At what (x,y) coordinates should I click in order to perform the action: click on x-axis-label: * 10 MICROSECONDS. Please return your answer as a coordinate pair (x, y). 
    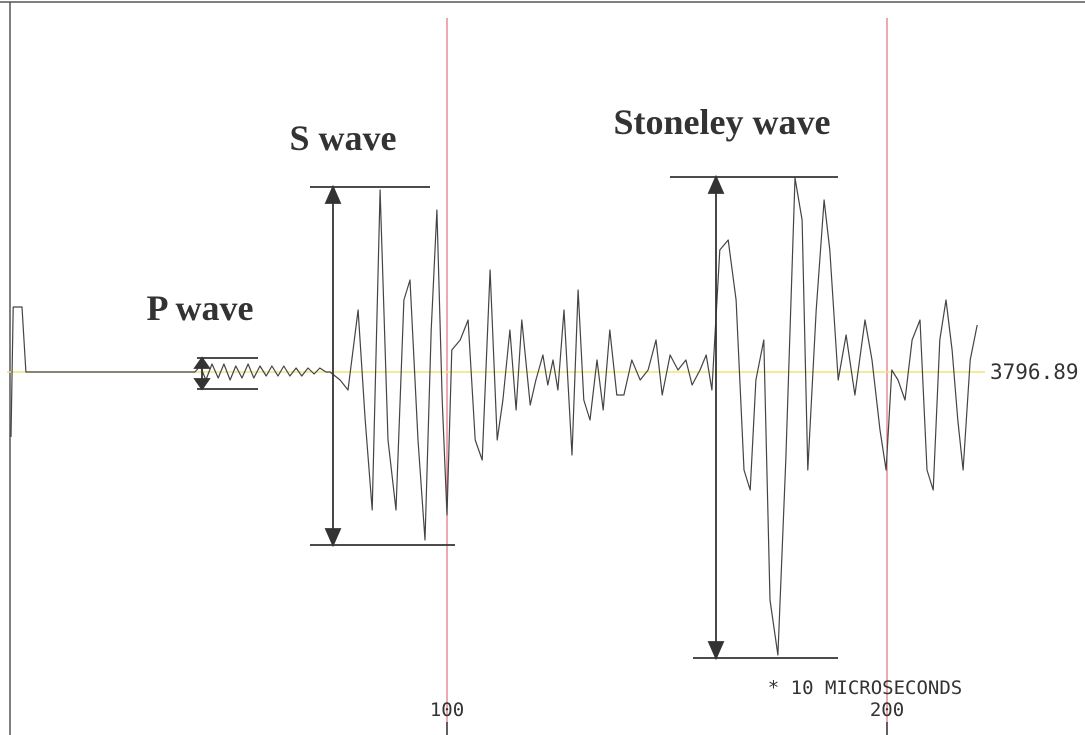
    Looking at the image, I should click on (865, 688).